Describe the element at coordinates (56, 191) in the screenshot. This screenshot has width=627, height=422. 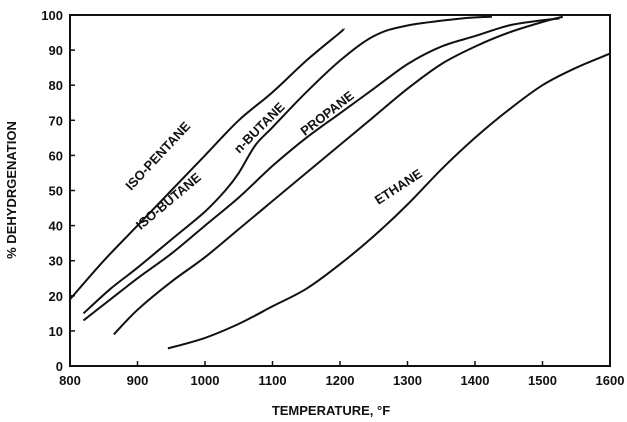
I see `y-tick-label: 50` at that location.